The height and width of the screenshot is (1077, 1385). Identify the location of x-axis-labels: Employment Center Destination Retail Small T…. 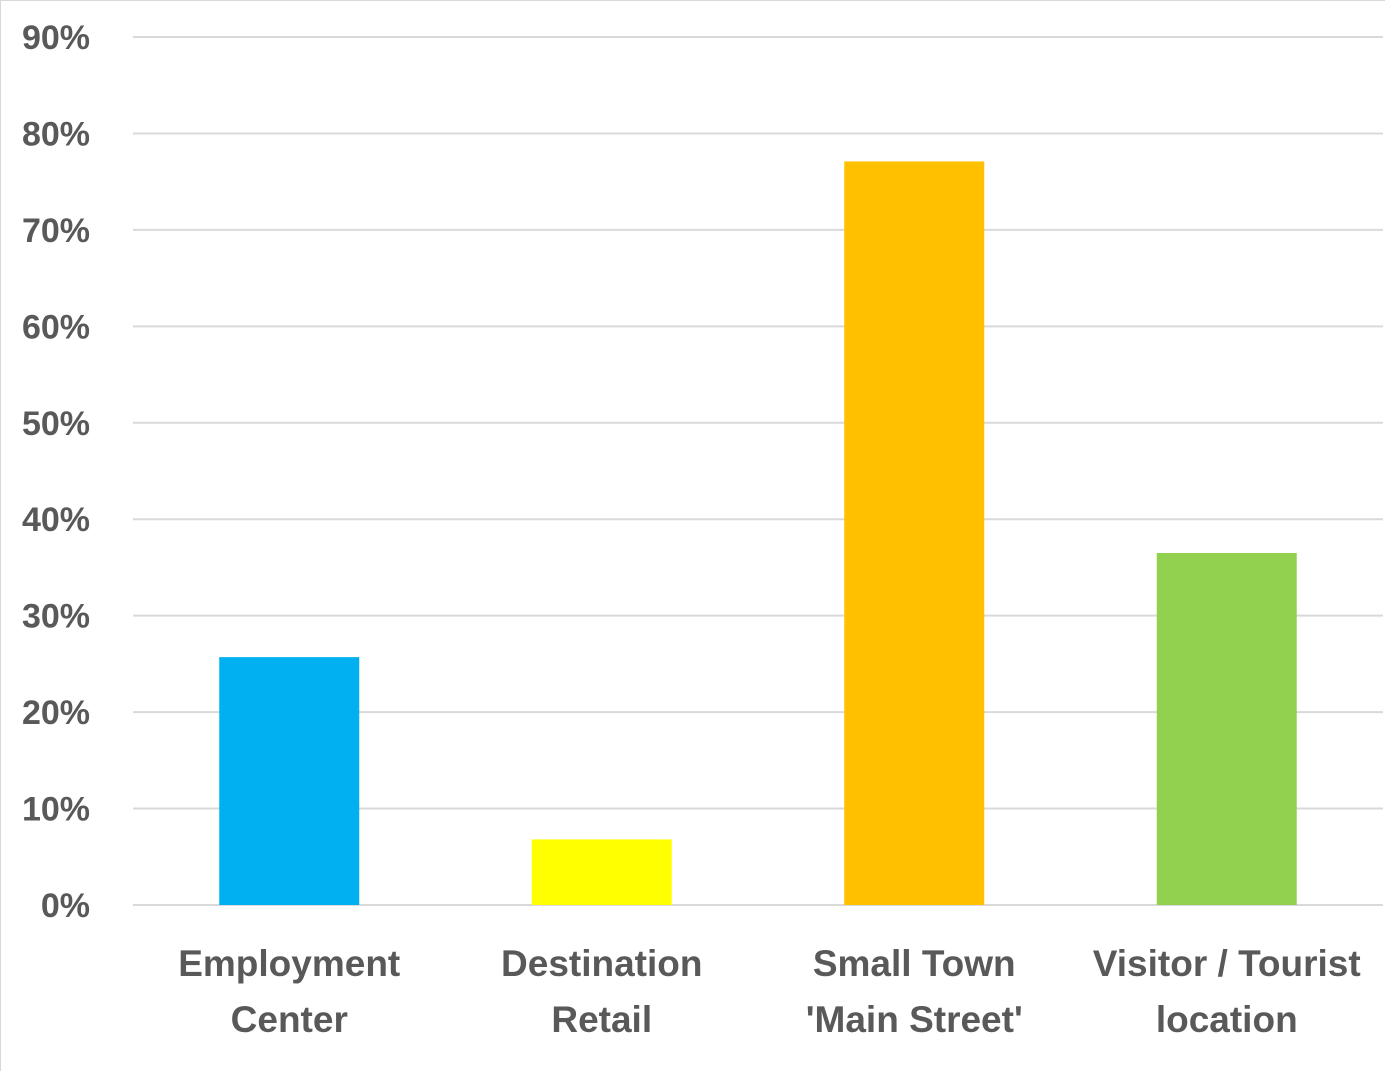
(769, 991).